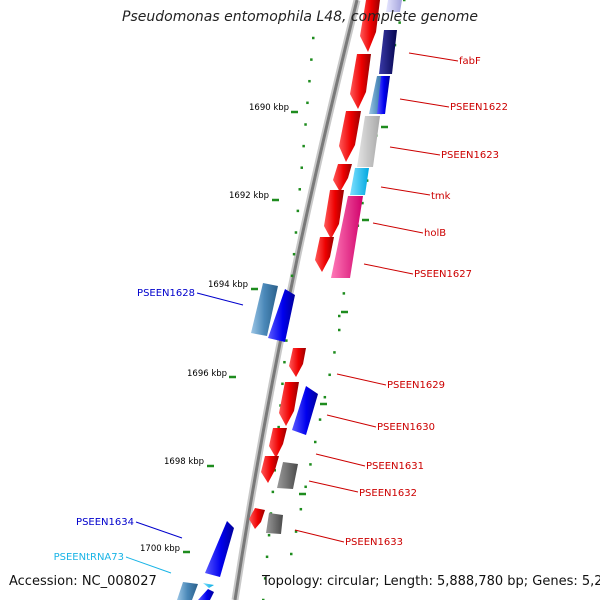 The height and width of the screenshot is (600, 600). I want to click on gene-label-PSEEN1629: PSEEN1629, so click(416, 385).